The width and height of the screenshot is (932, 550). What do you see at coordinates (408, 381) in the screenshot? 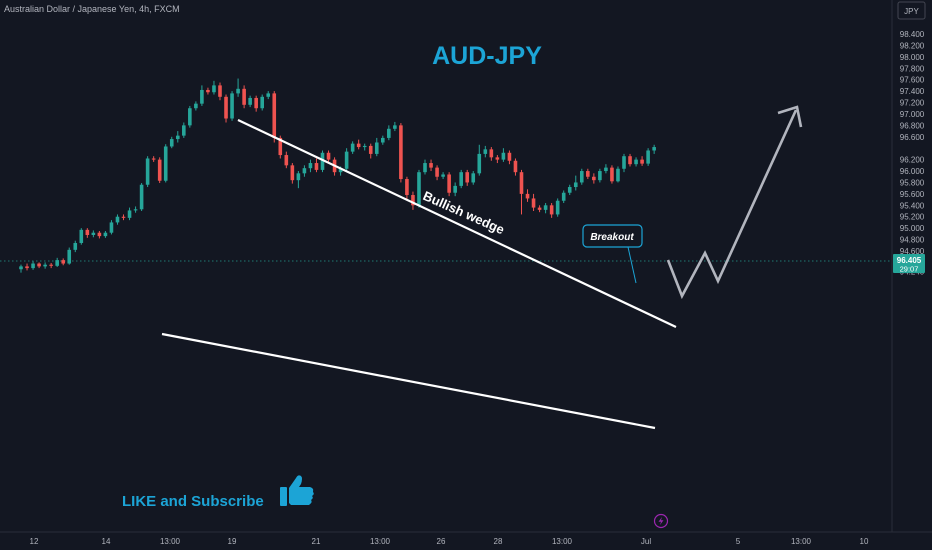
I see `wedge-lower-trendline` at bounding box center [408, 381].